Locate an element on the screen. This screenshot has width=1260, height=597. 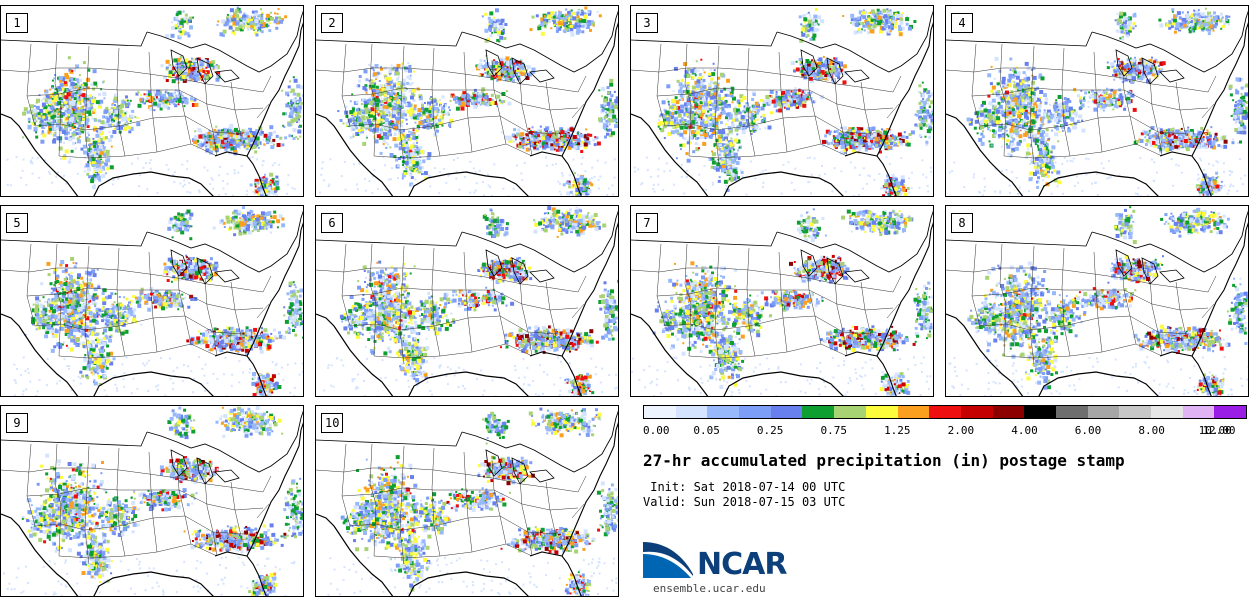
ncar-swoosh-icon is located at coordinates (668, 560).